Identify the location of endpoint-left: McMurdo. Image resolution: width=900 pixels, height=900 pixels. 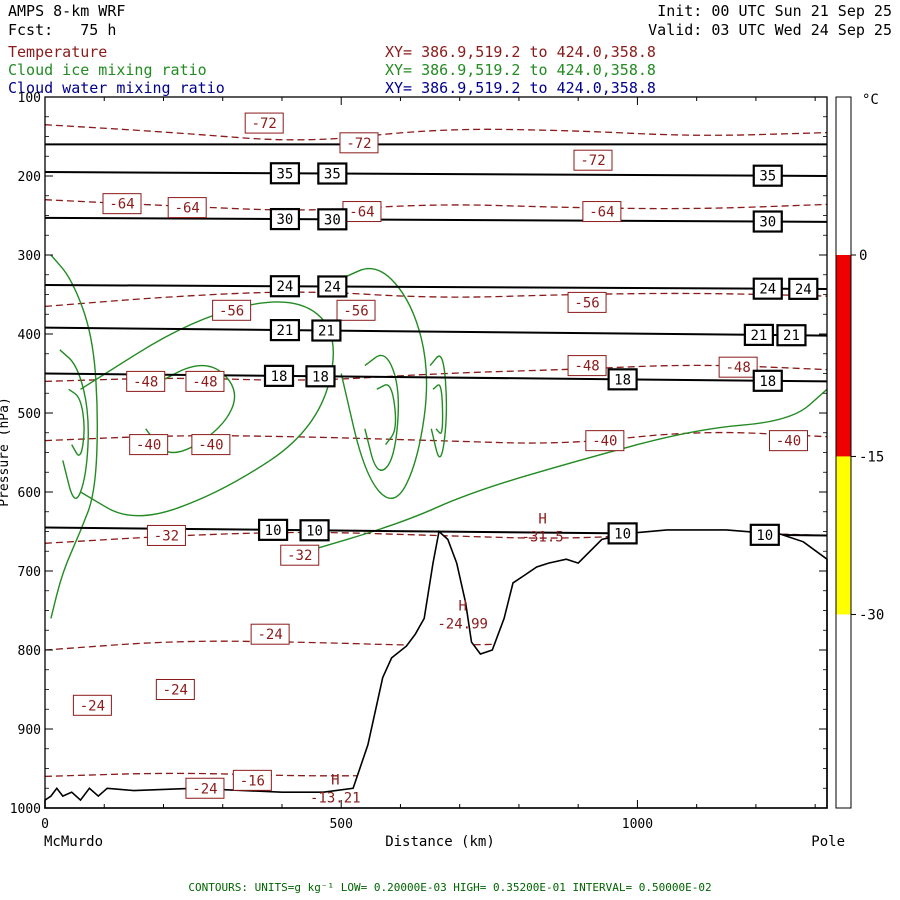
(73, 842).